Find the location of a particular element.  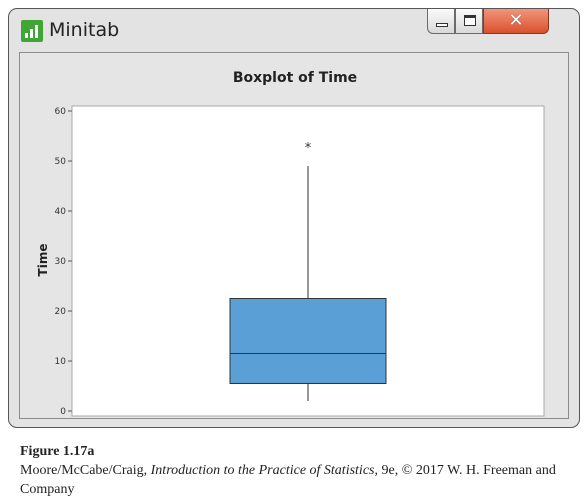

window-title: Minitab is located at coordinates (84, 30).